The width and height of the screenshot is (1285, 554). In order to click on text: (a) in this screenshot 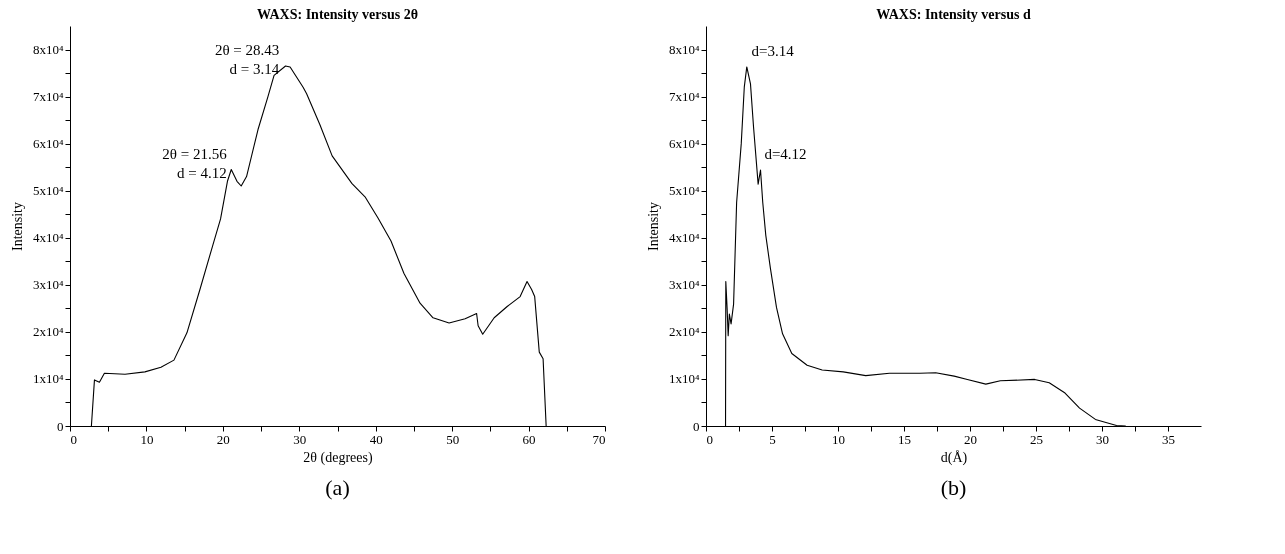, I will do `click(337, 487)`.